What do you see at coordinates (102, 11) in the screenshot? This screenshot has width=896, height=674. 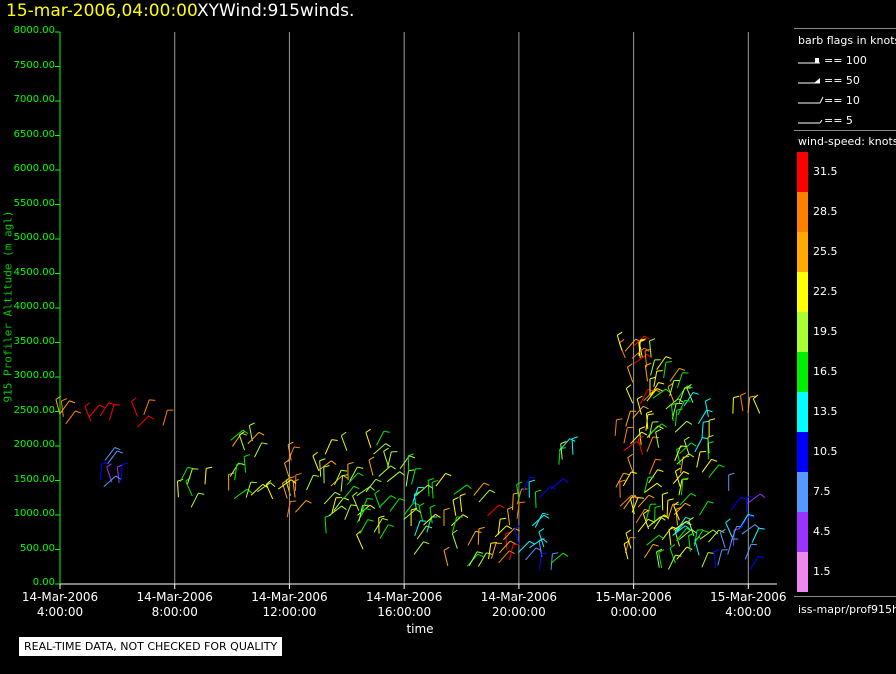 I see `title-date: 15-mar-2006,04:00:00` at bounding box center [102, 11].